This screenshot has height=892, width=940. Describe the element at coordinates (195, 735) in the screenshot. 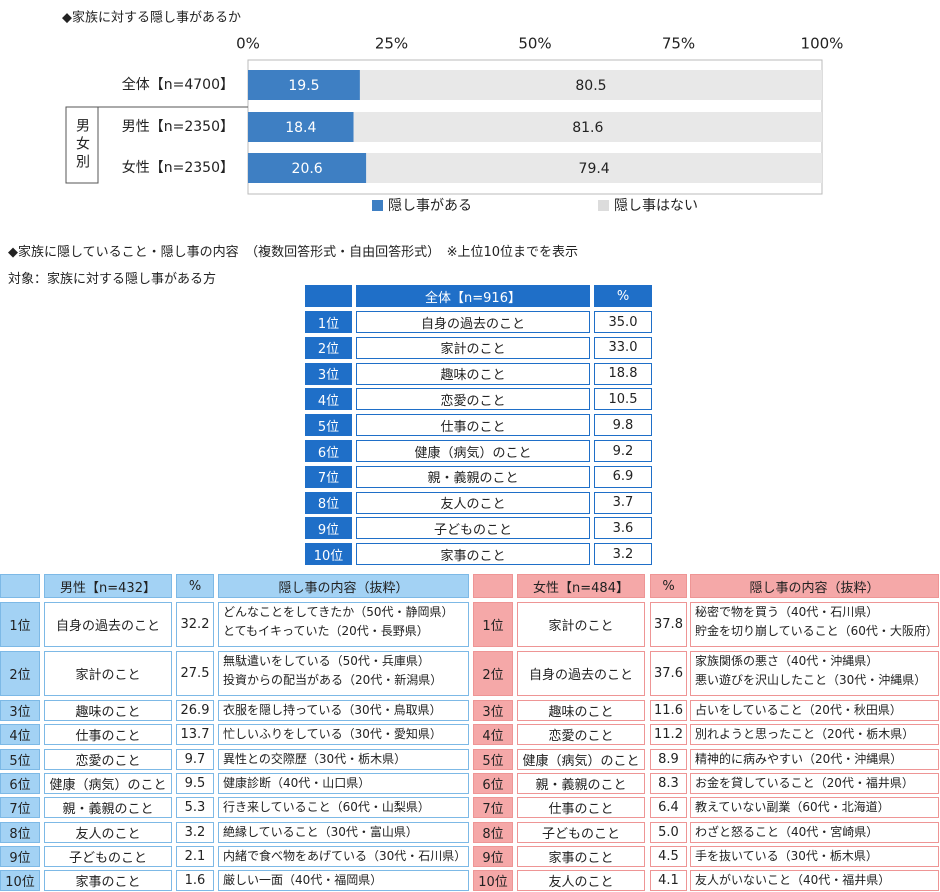

I see `table-cell: 13.7` at that location.